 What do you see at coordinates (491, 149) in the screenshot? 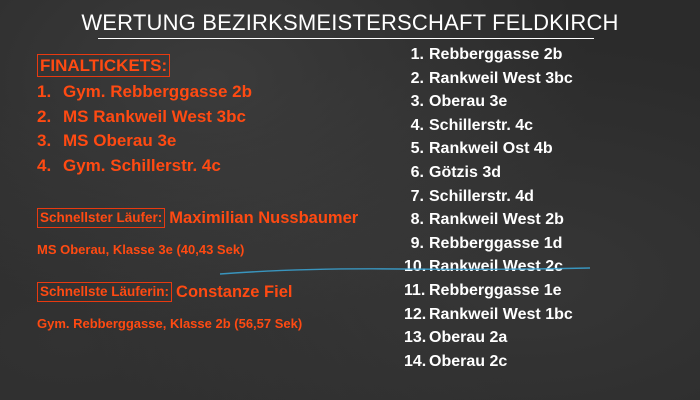
I see `rank-team: Rankweil Ost 4b` at bounding box center [491, 149].